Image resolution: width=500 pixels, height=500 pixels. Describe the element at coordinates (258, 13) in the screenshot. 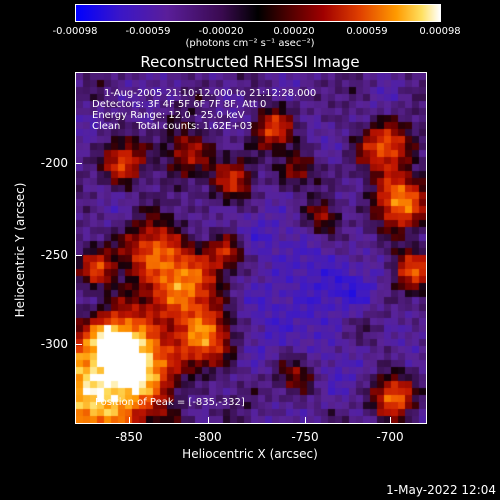

I see `colorbar` at that location.